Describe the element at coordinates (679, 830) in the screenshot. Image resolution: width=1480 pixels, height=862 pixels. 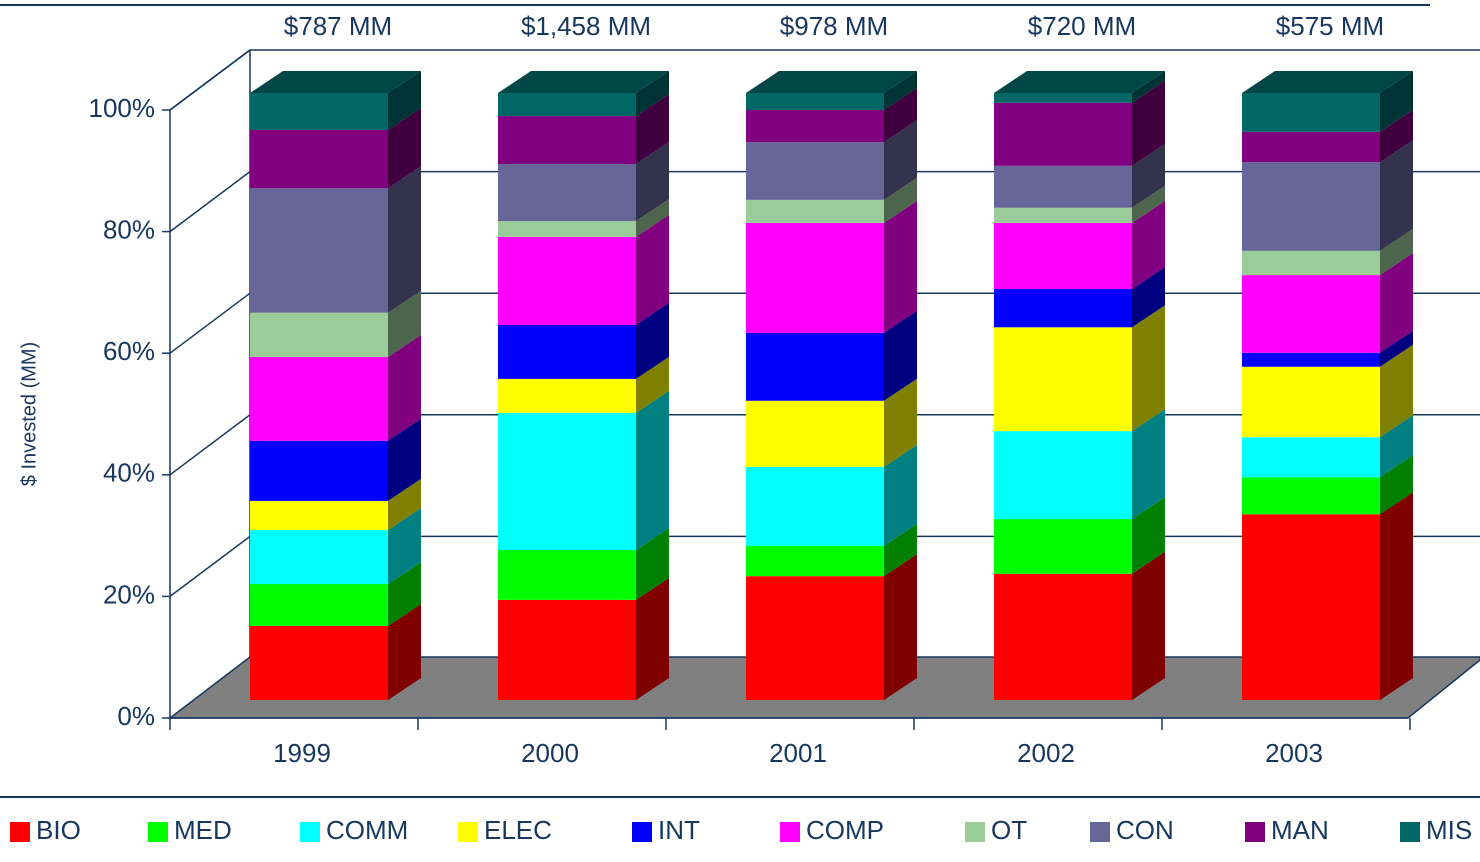
I see `legend-label: INT` at that location.